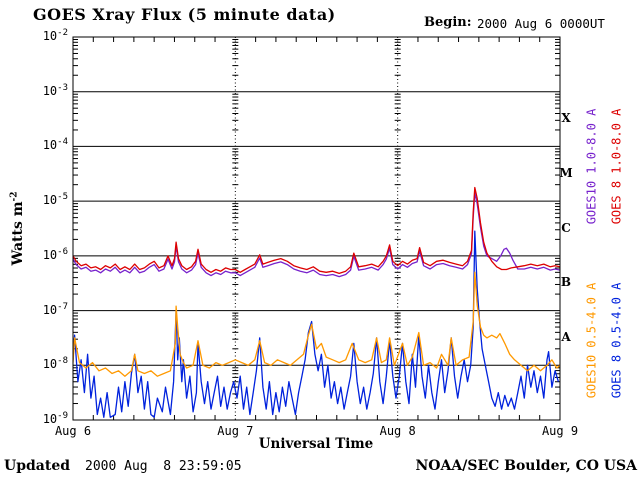 This screenshot has width=640, height=480. Describe the element at coordinates (316, 235) in the screenshot. I see `series-goes10-1-0-8-0-a` at that location.